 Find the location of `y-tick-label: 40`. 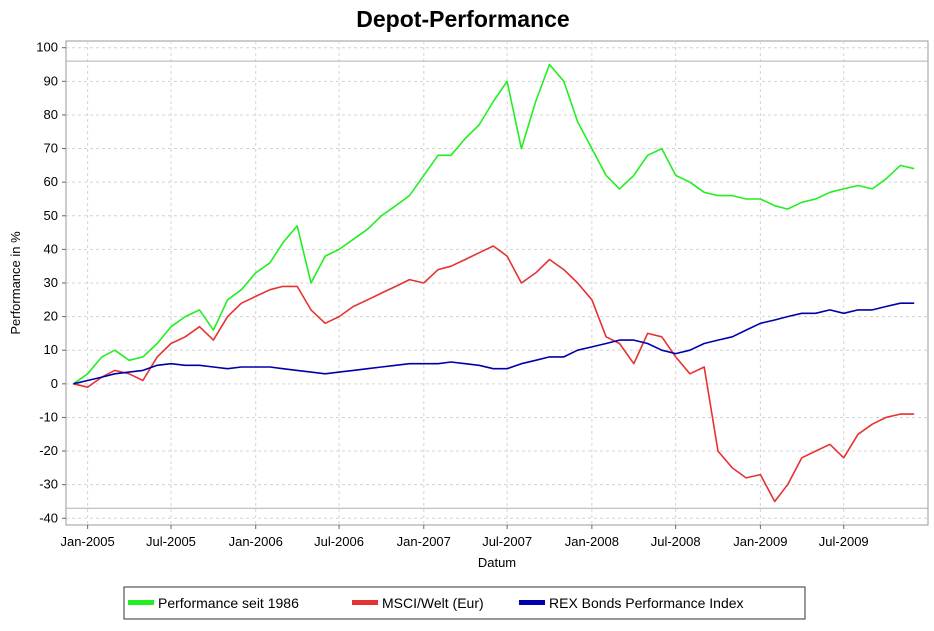

y-tick-label: 40 is located at coordinates (51, 248).